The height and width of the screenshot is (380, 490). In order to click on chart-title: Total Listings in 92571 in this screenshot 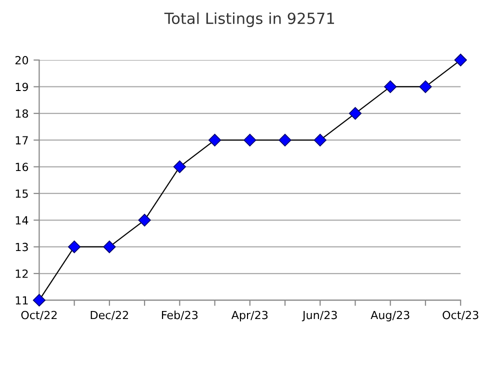, I will do `click(249, 20)`.